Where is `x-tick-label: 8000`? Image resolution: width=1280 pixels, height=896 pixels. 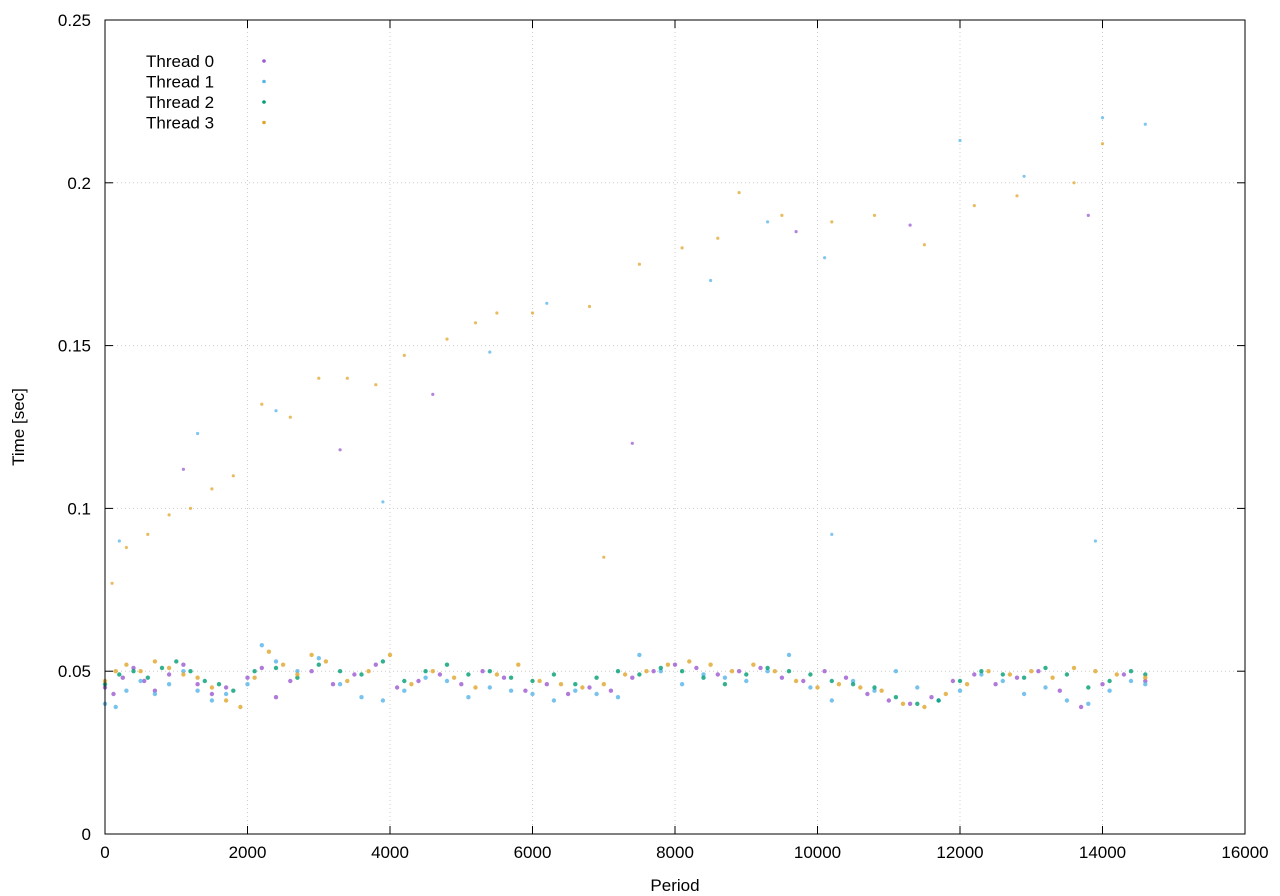
x-tick-label: 8000 is located at coordinates (675, 852).